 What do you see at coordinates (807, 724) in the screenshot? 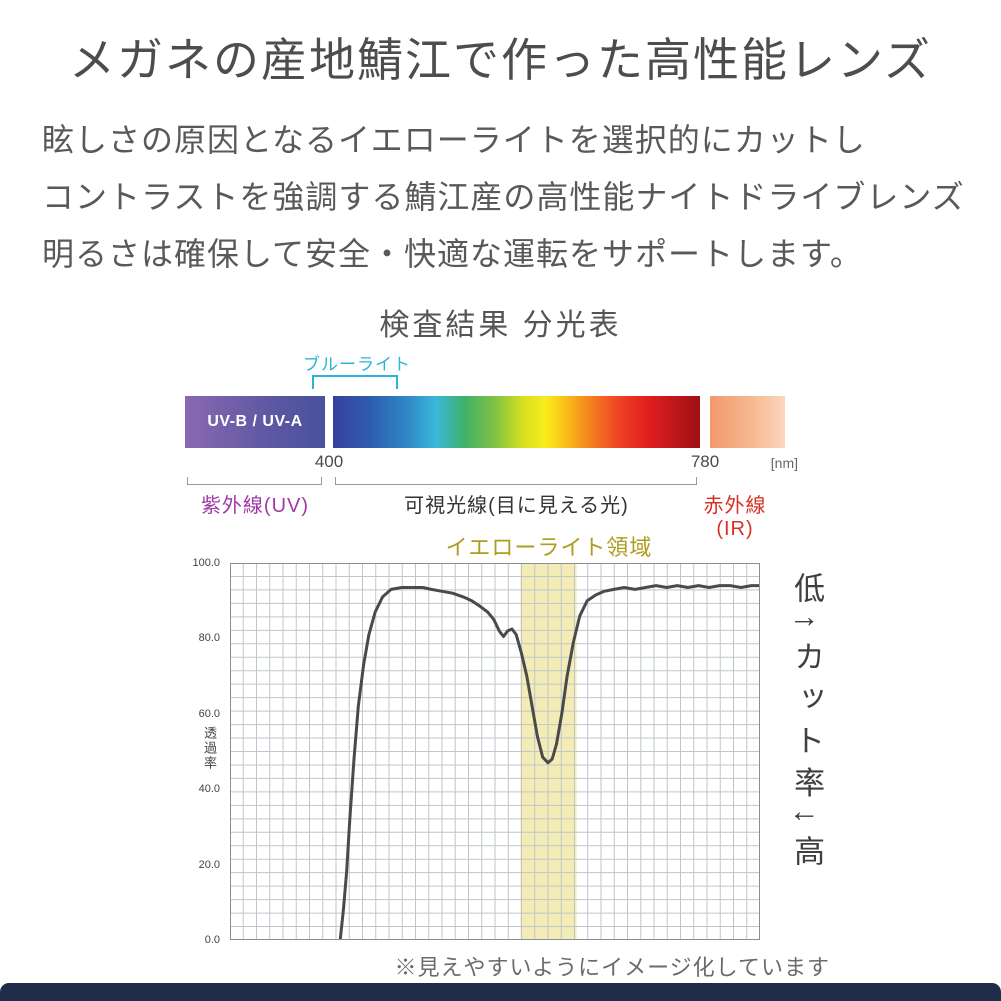
I see `cutrate-axis-label: 低↑カット率↓高` at bounding box center [807, 724].